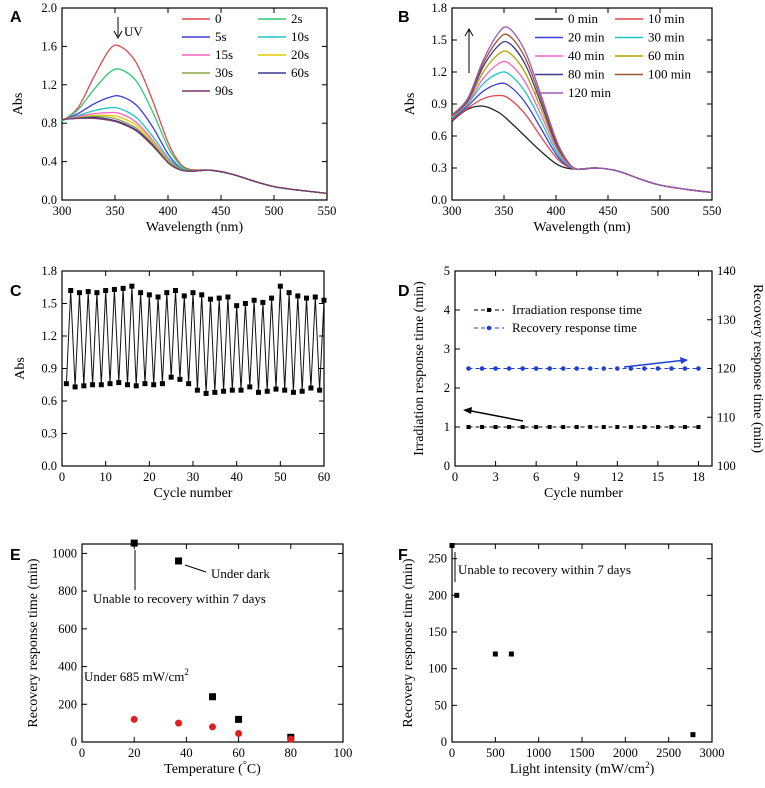 The image size is (765, 788). I want to click on legend-label: 40 min, so click(586, 55).